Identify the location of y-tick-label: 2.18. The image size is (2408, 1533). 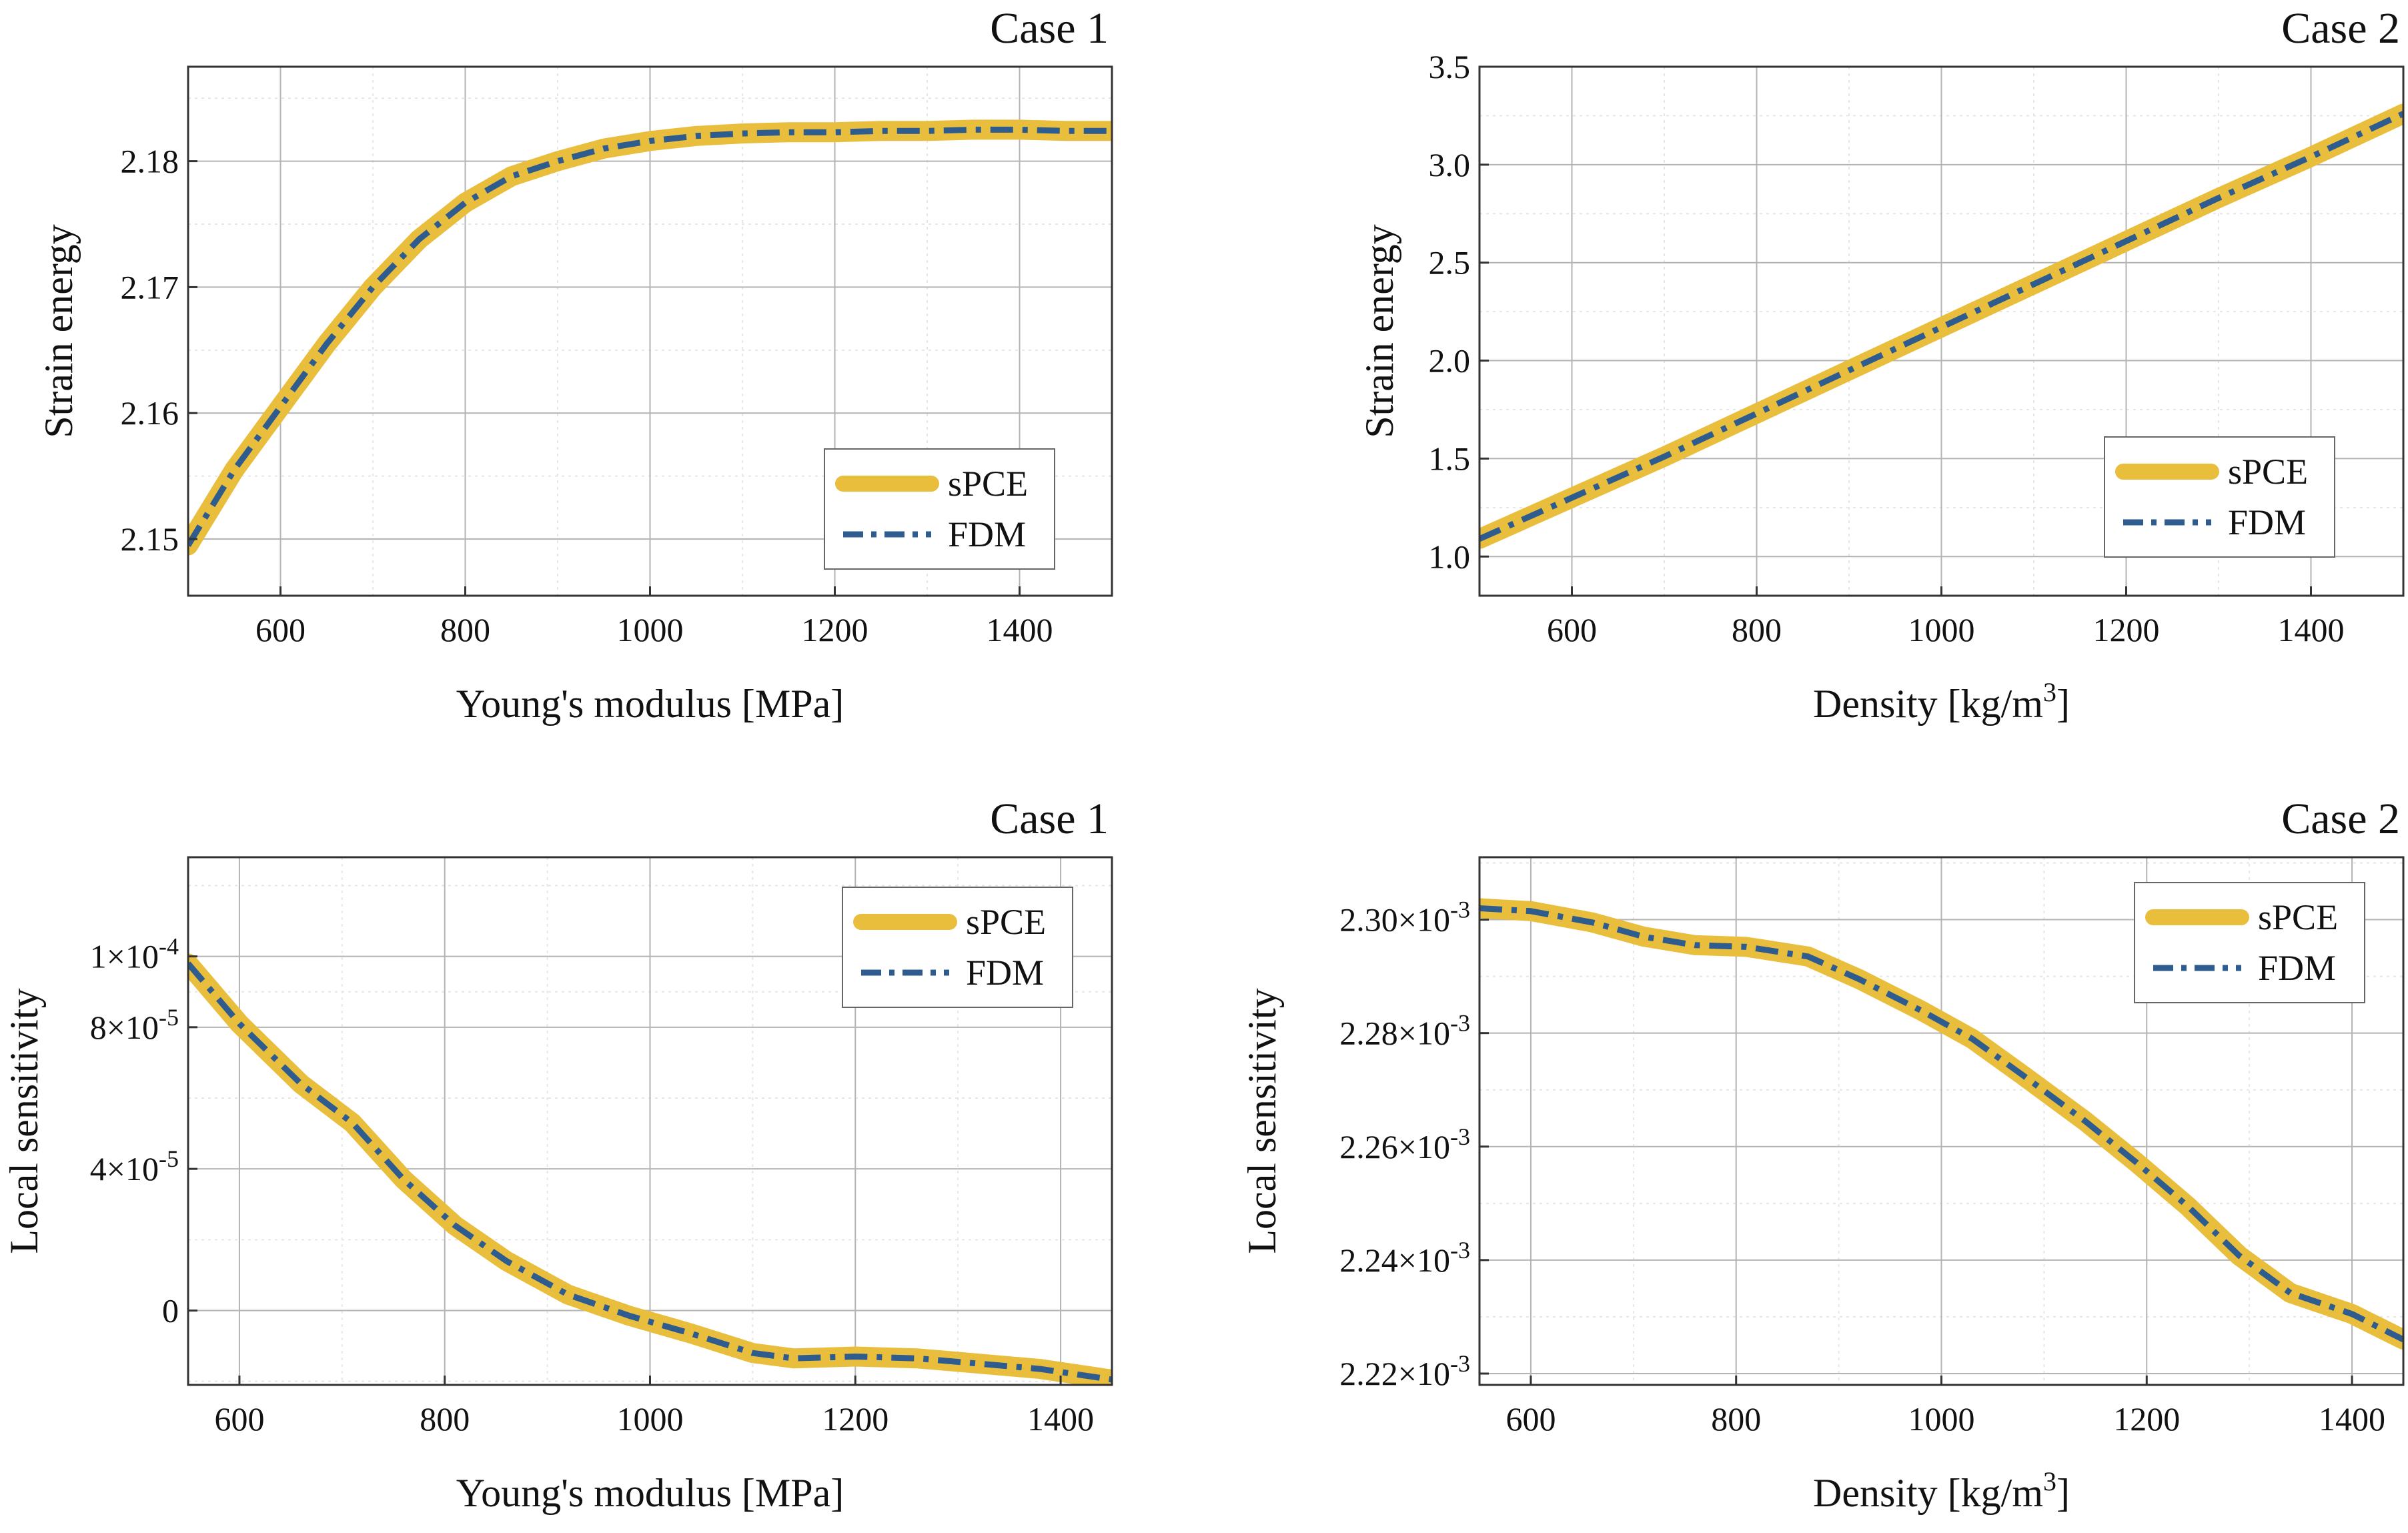
(150, 161).